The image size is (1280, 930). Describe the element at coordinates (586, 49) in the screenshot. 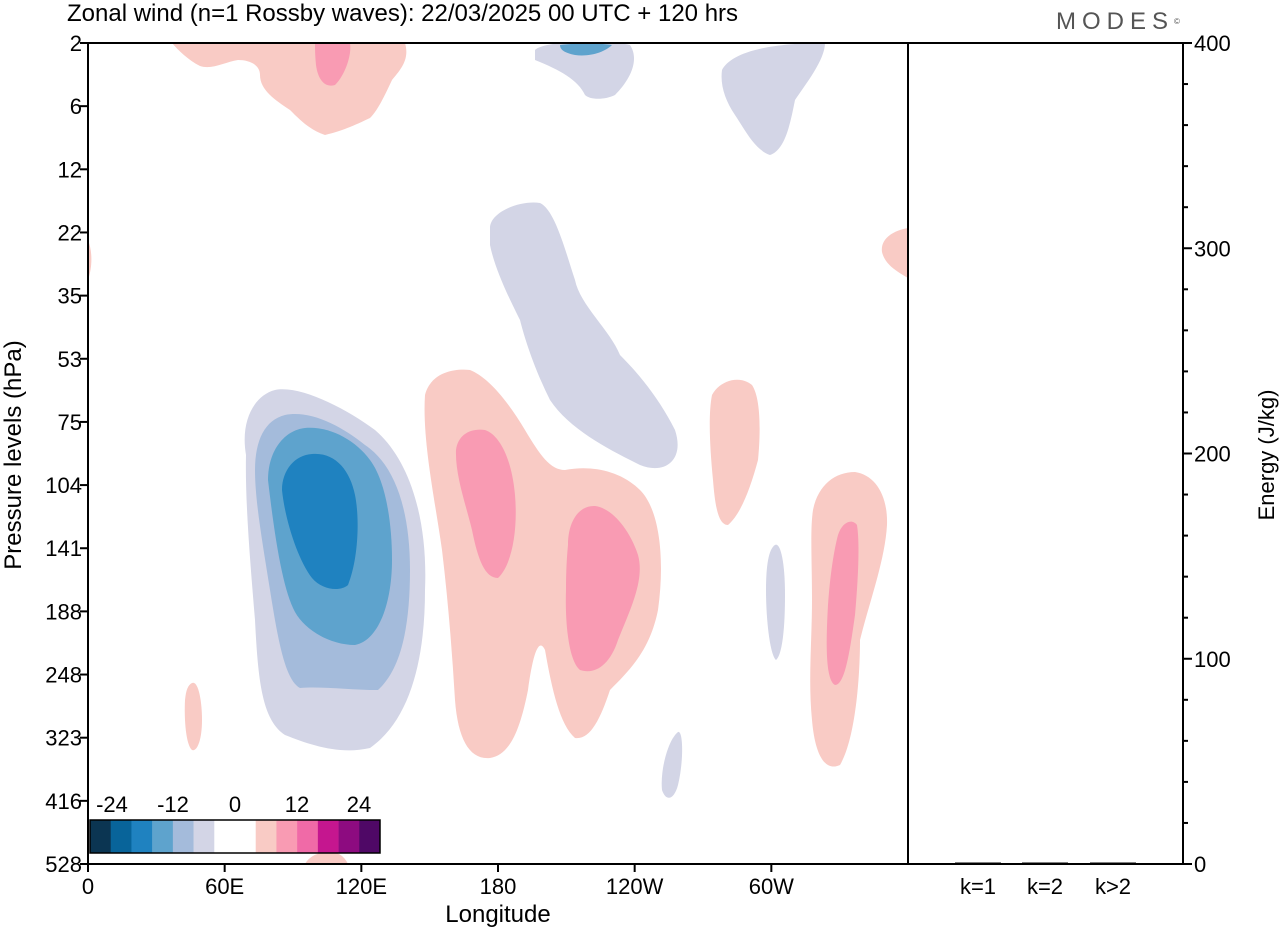

I see `contour-neg3-top` at that location.